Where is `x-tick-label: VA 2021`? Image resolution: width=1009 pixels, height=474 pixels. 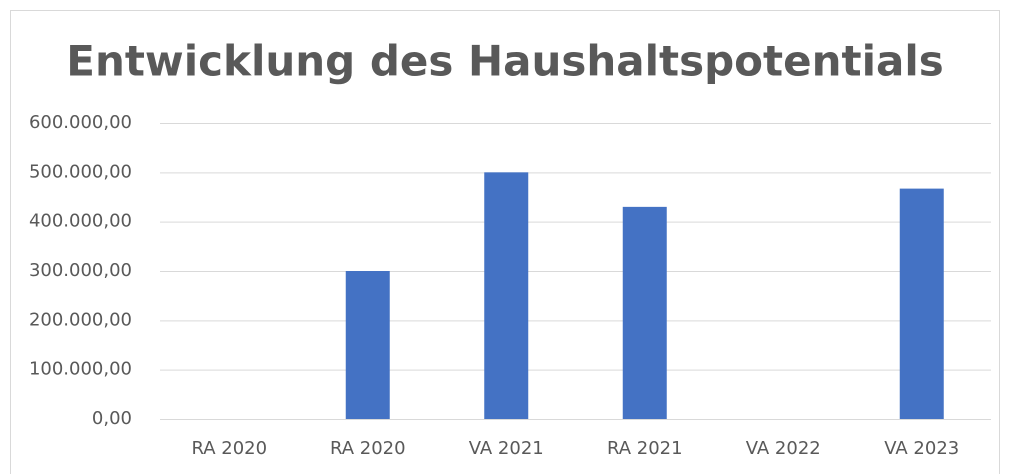
x-tick-label: VA 2021 is located at coordinates (506, 448).